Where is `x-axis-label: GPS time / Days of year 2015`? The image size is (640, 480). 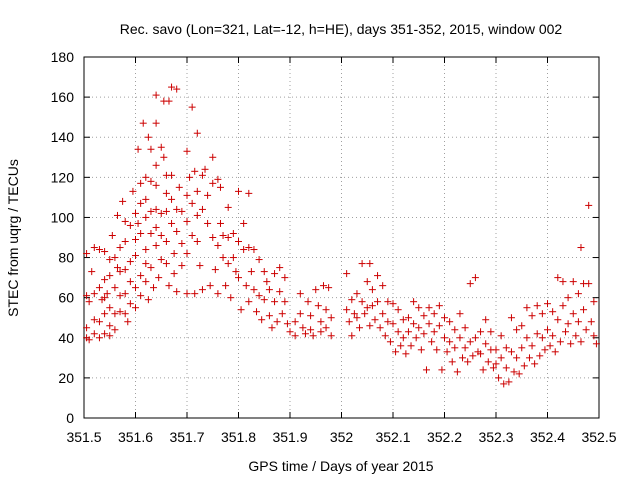
x-axis-label: GPS time / Days of year 2015 is located at coordinates (340, 466).